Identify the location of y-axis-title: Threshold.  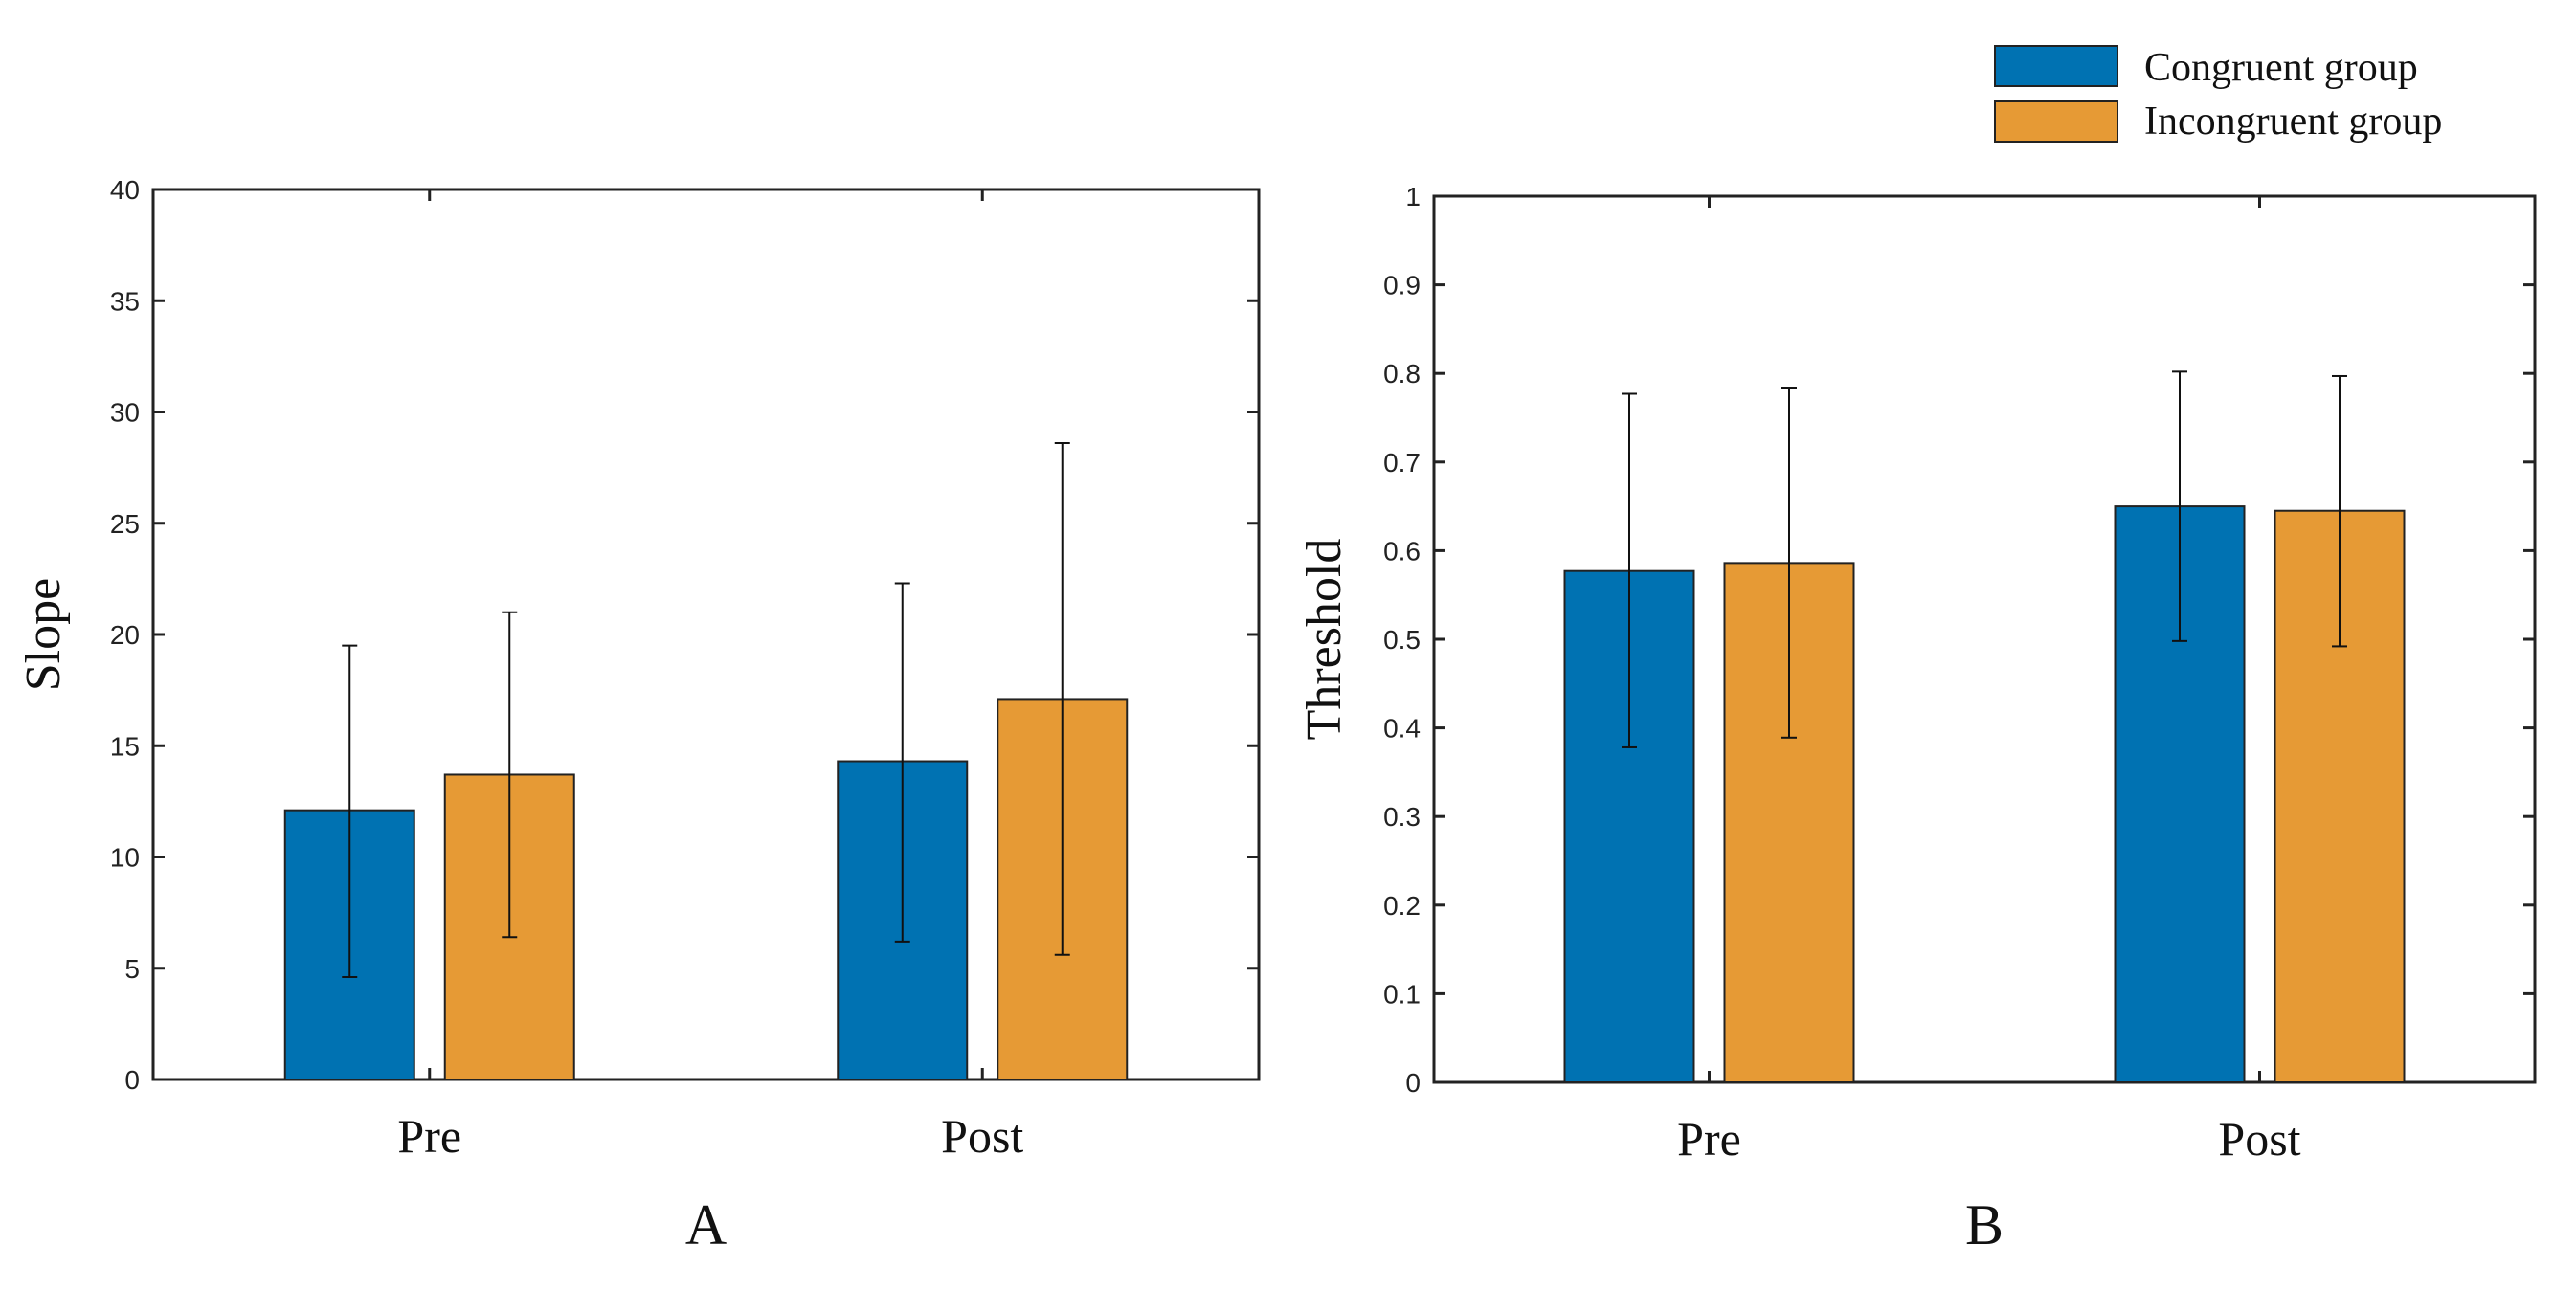
(1325, 640).